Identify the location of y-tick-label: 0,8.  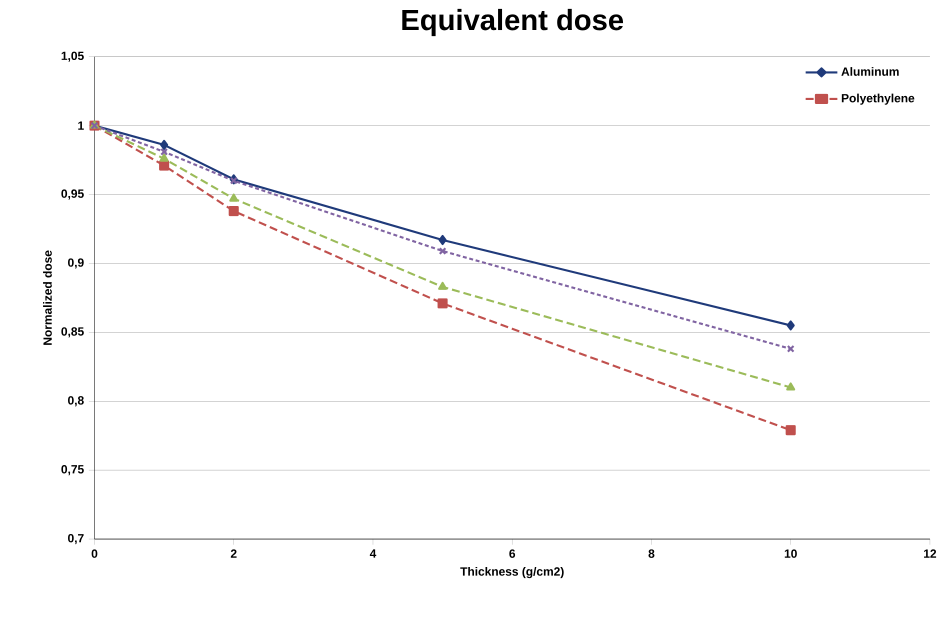
(76, 401).